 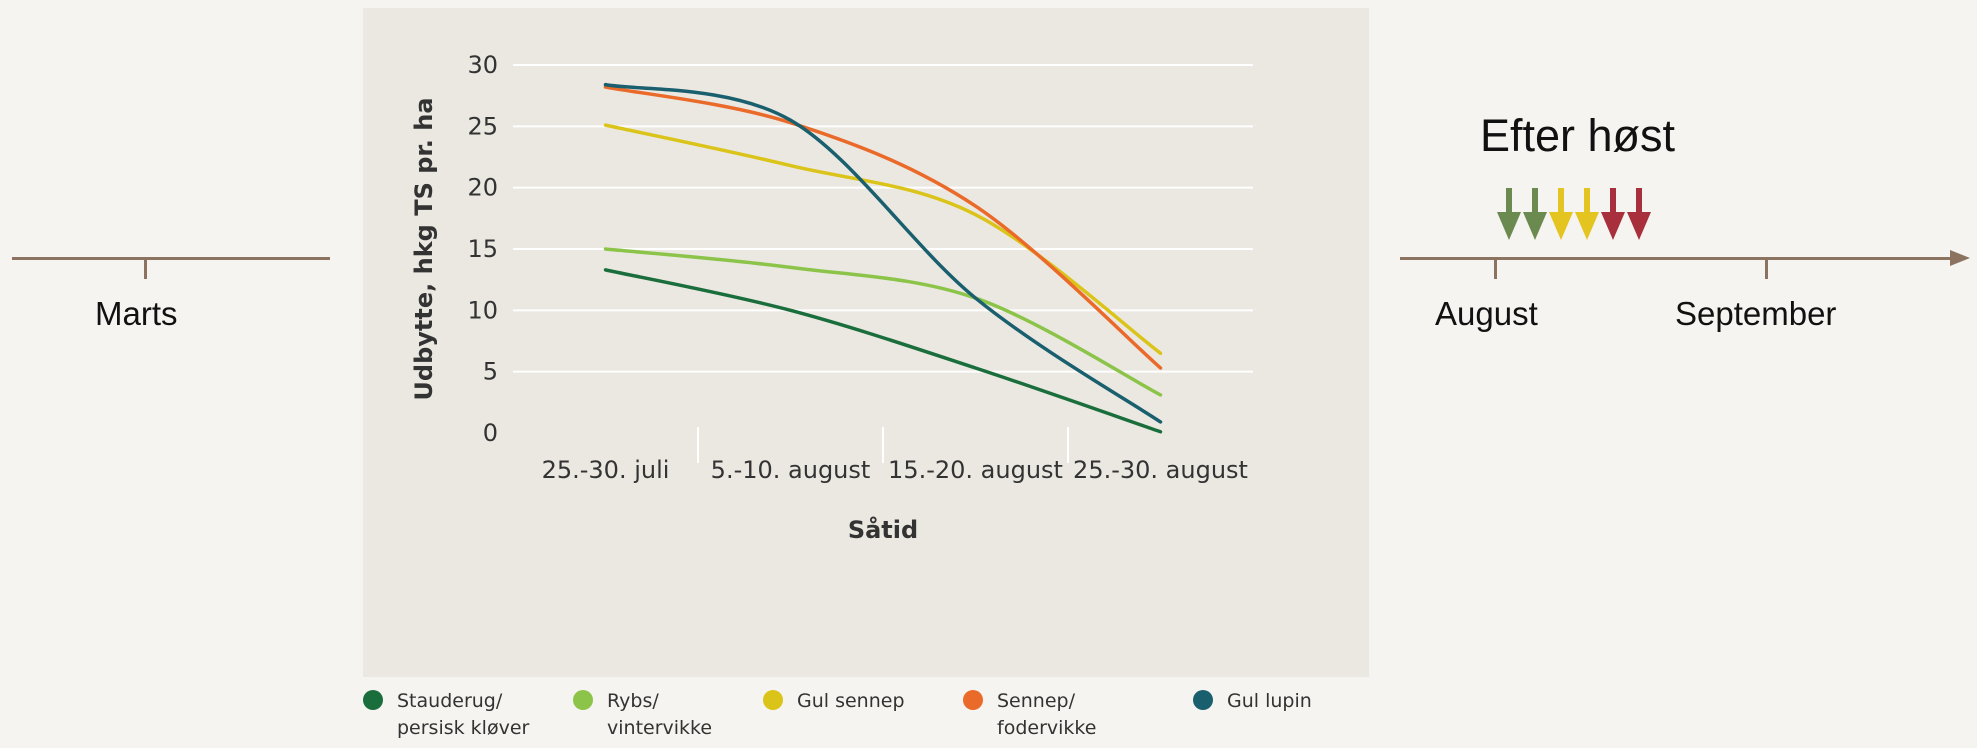 What do you see at coordinates (791, 470) in the screenshot?
I see `x-tick-label: 5.-10. august` at bounding box center [791, 470].